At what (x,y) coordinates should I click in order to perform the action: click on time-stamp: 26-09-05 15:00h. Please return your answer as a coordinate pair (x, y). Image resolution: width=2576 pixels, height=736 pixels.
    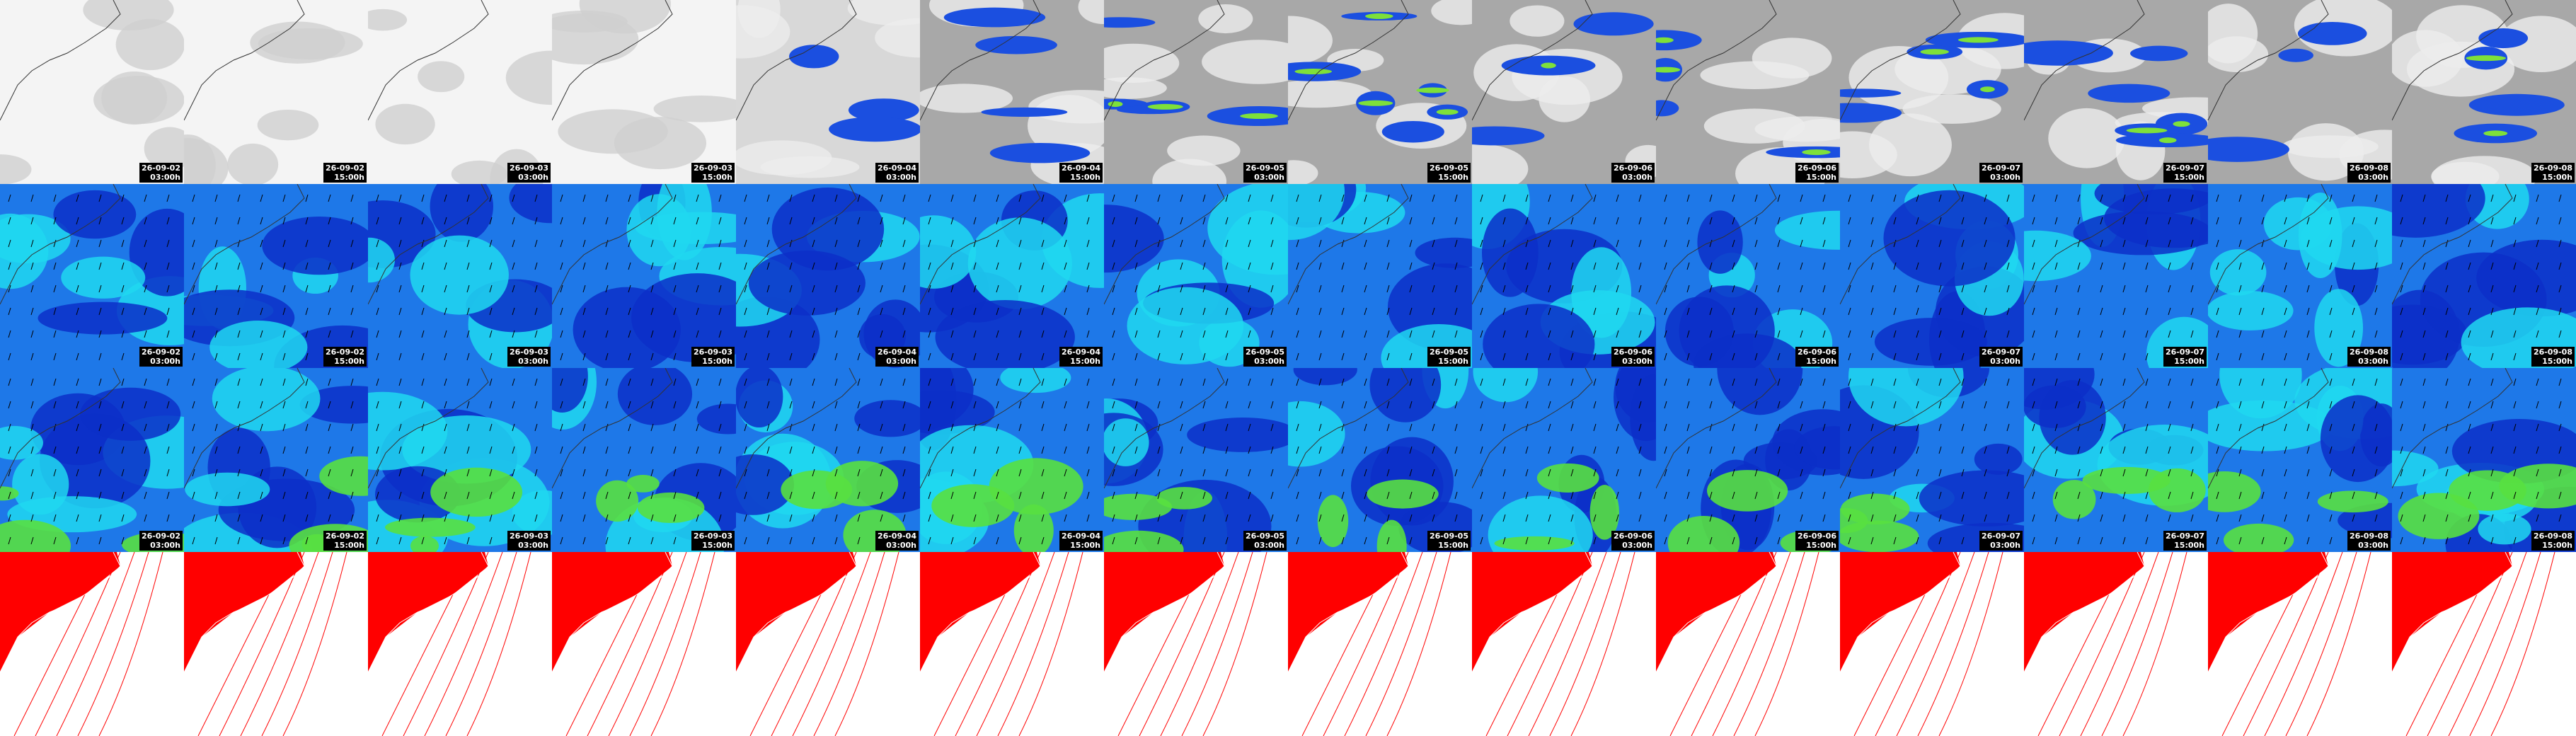
    Looking at the image, I should click on (1449, 541).